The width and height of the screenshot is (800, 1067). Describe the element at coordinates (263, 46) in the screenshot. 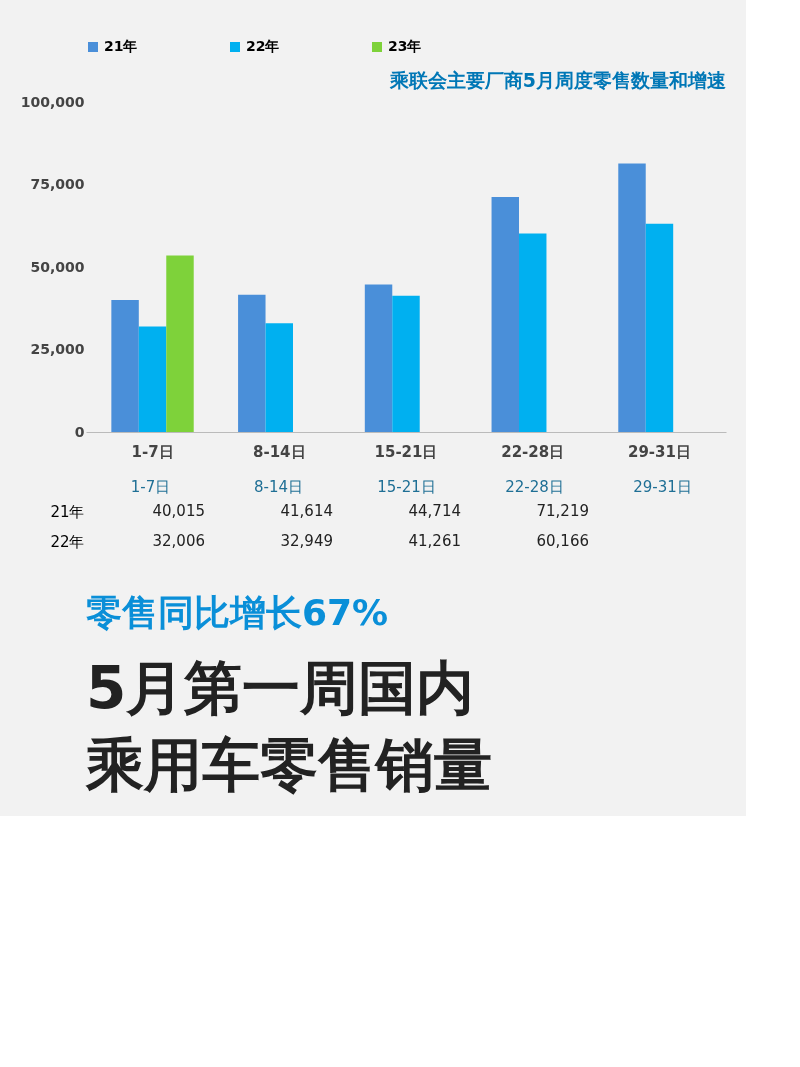

I see `legend-label: 22年` at that location.